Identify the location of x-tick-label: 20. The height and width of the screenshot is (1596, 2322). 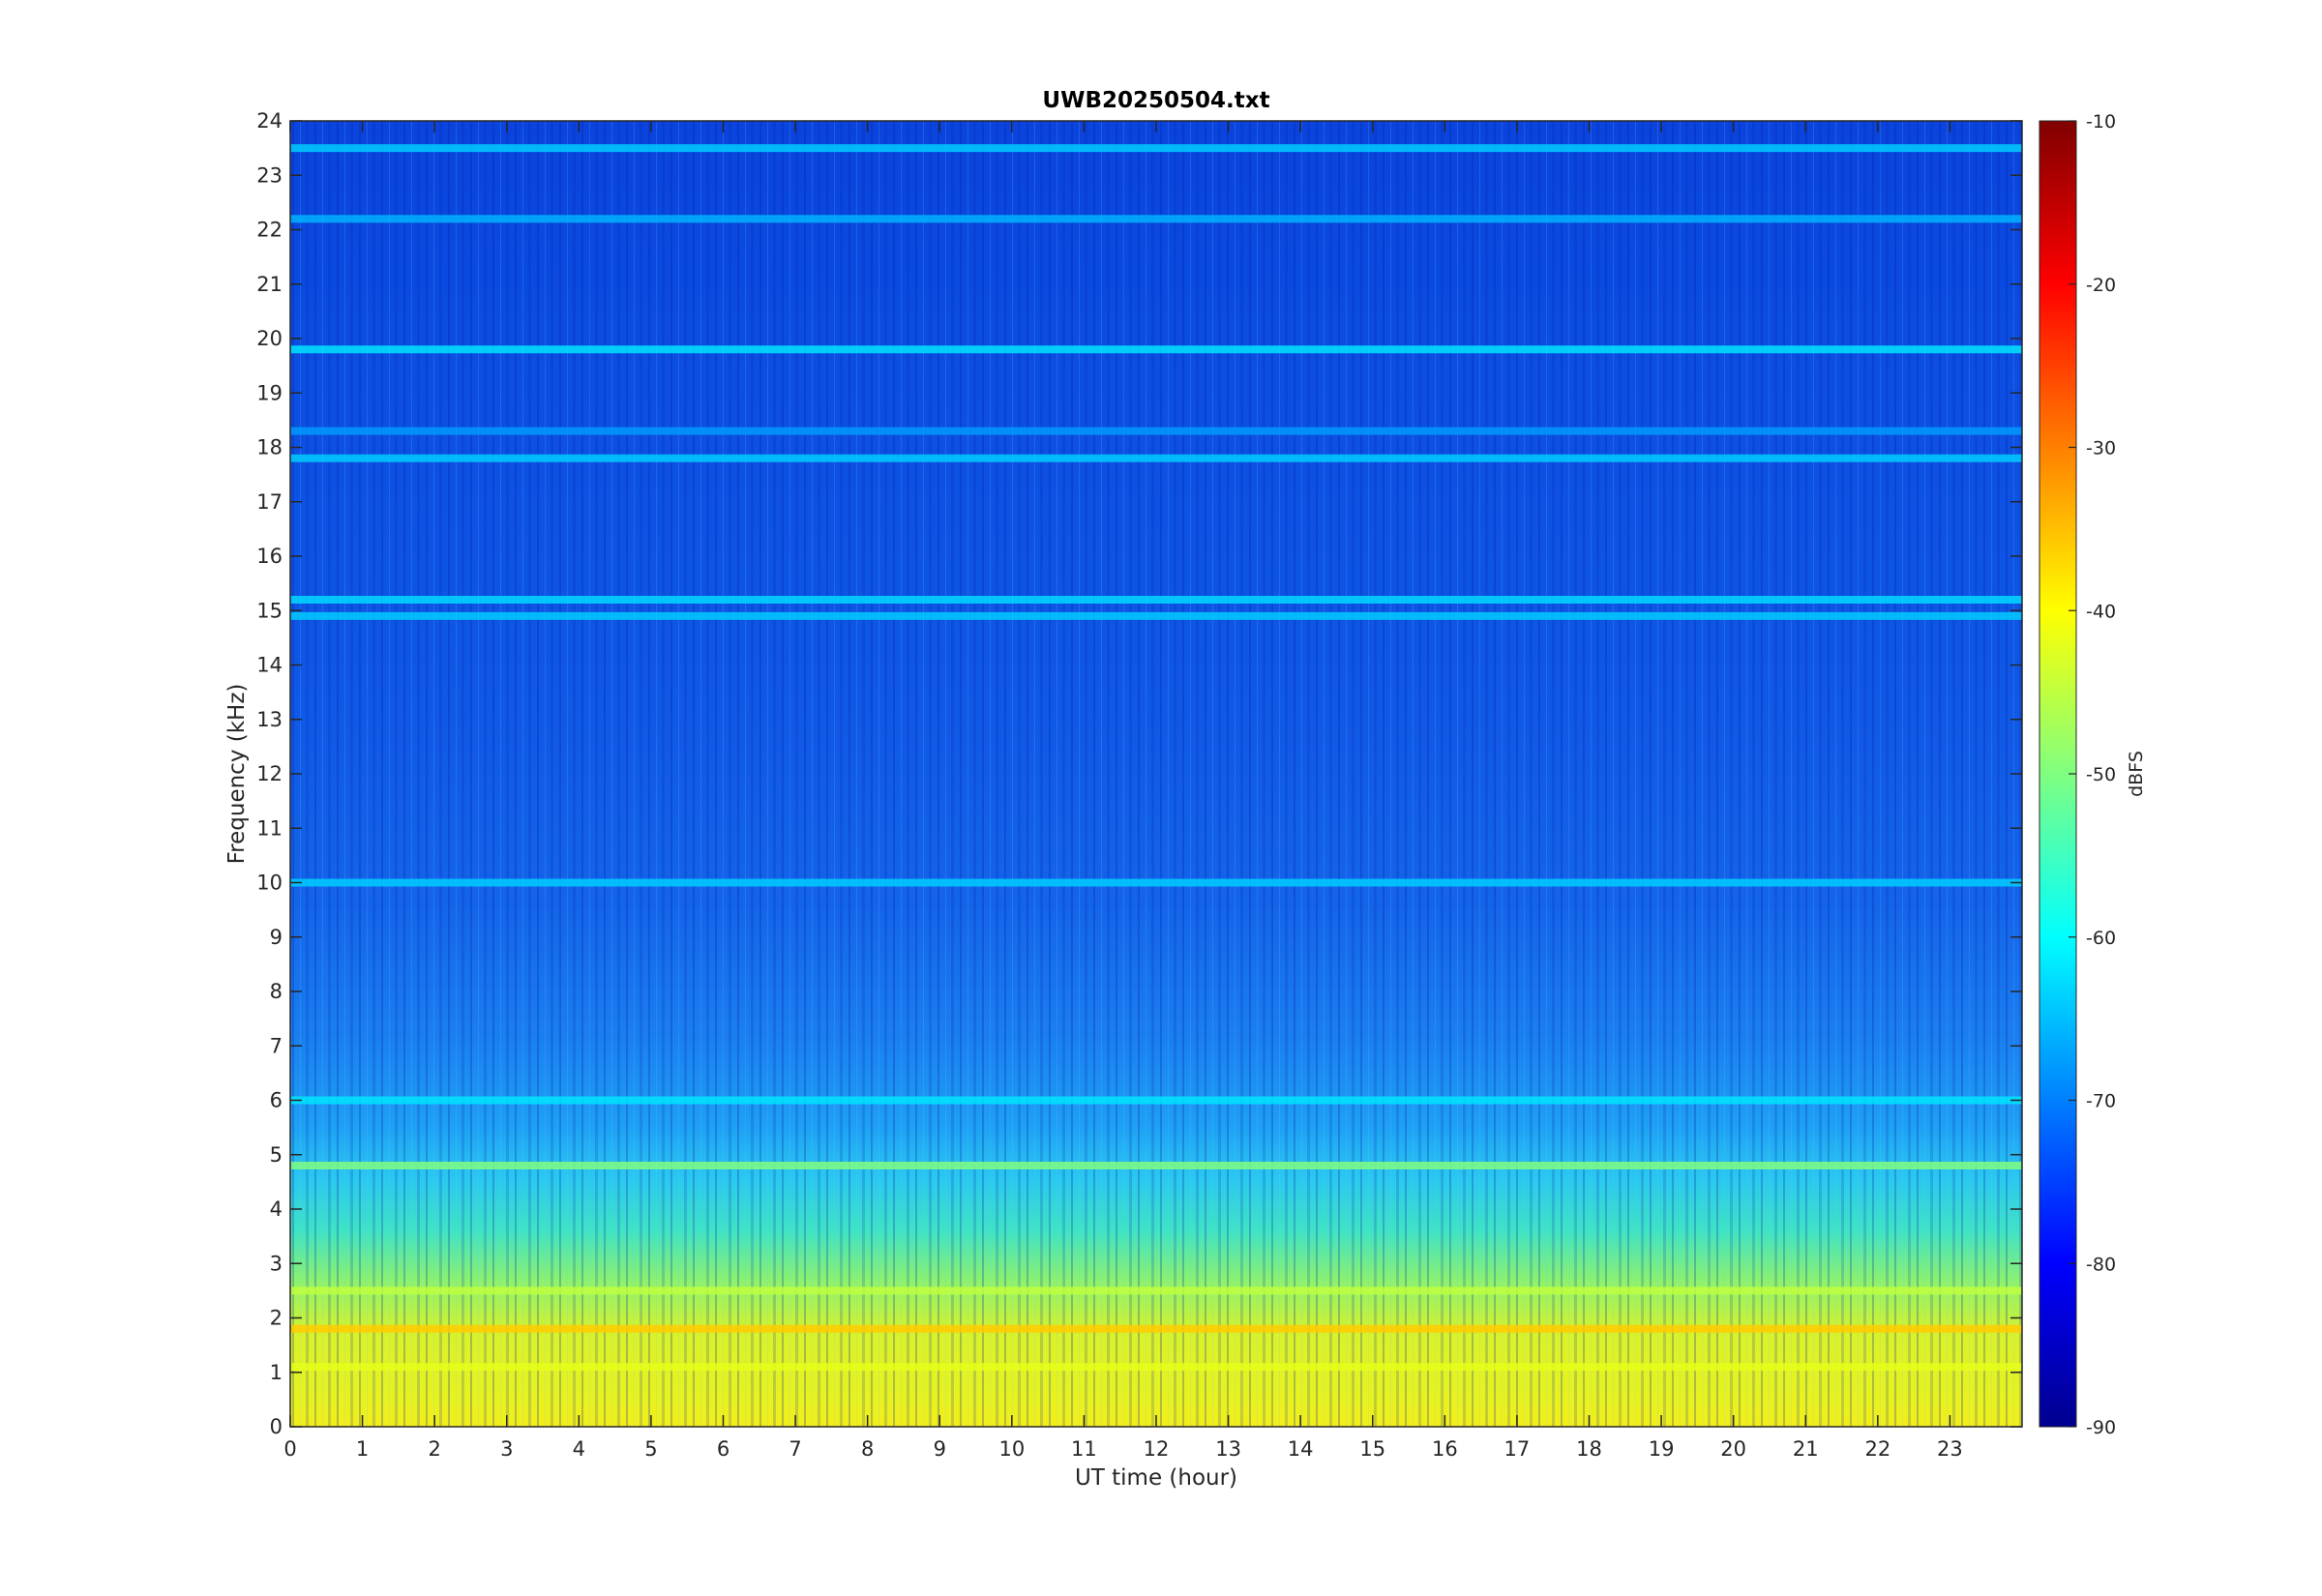
(1733, 1449).